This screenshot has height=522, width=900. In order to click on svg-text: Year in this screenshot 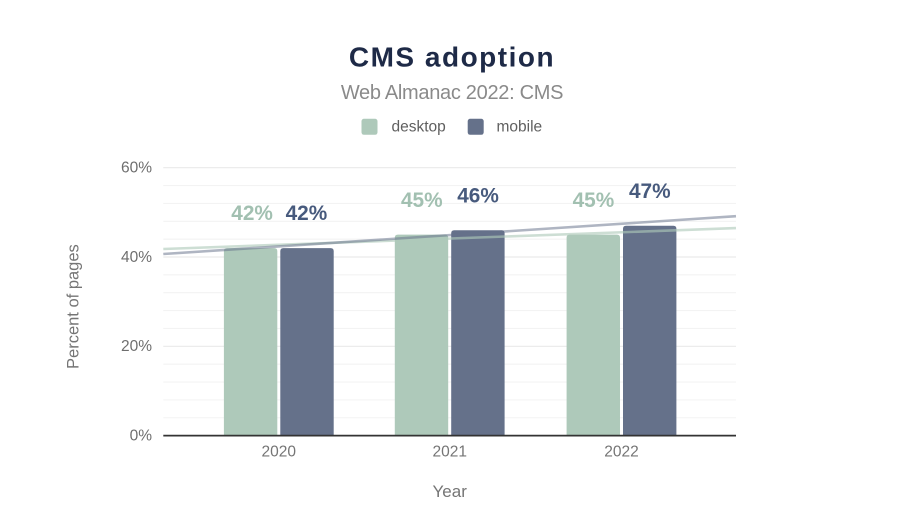, I will do `click(450, 491)`.